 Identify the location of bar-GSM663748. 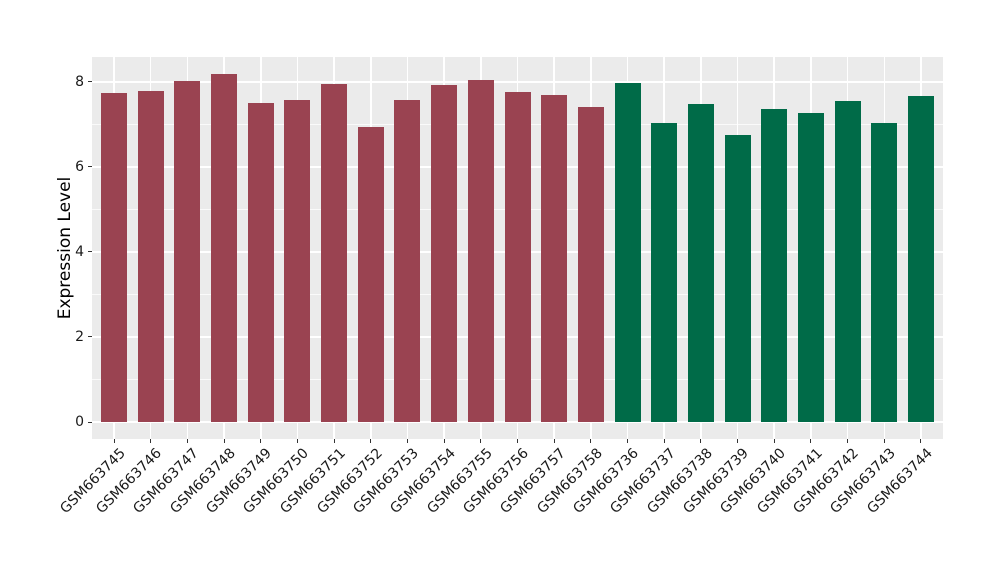
(224, 247).